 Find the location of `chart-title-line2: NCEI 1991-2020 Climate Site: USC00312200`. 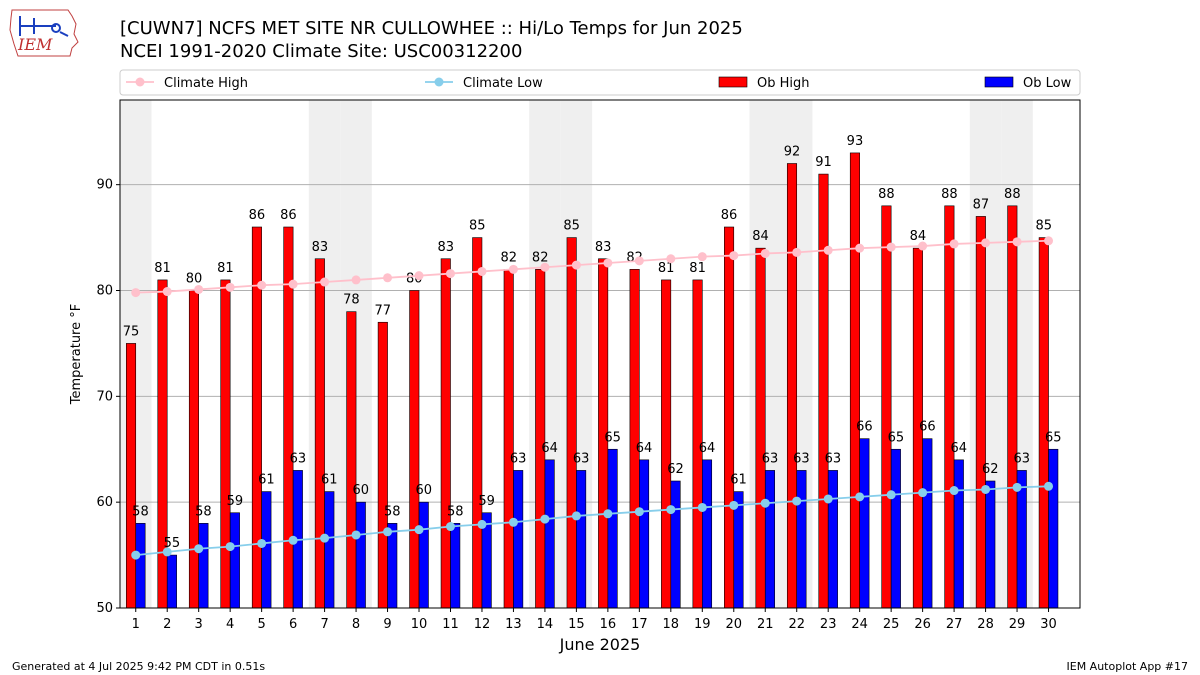

chart-title-line2: NCEI 1991-2020 Climate Site: USC00312200 is located at coordinates (321, 51).